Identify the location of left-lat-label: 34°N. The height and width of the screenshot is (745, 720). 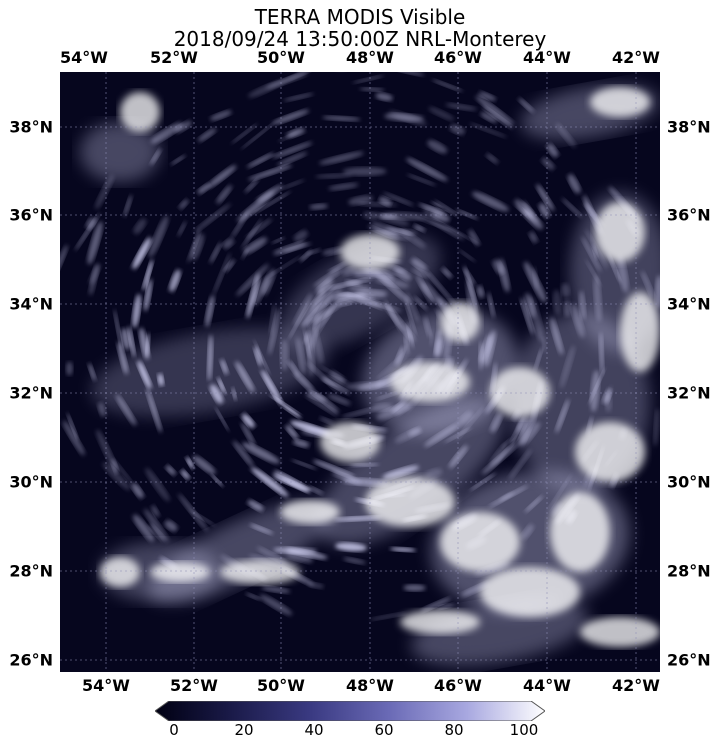
(31, 304).